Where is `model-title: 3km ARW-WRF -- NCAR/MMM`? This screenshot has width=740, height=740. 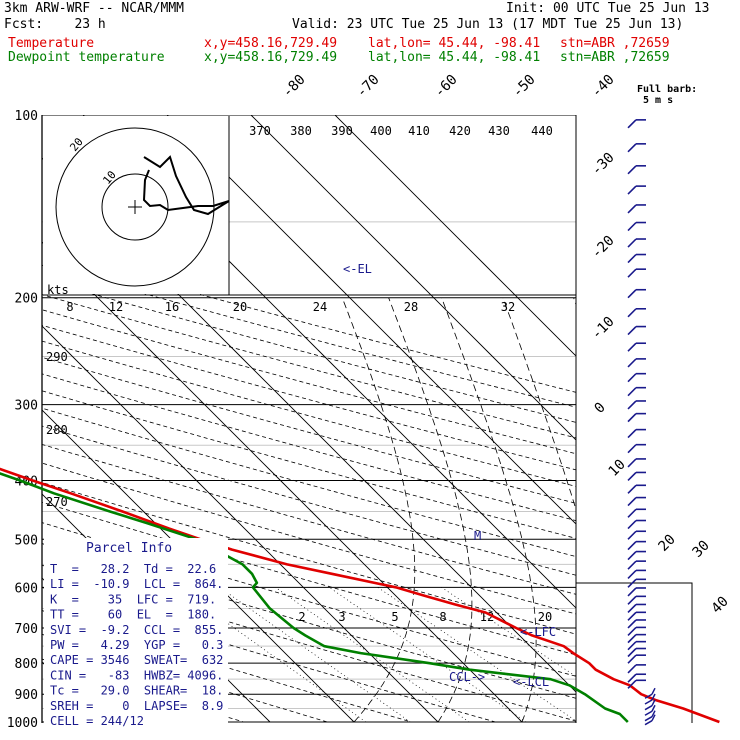 model-title: 3km ARW-WRF -- NCAR/MMM is located at coordinates (94, 8).